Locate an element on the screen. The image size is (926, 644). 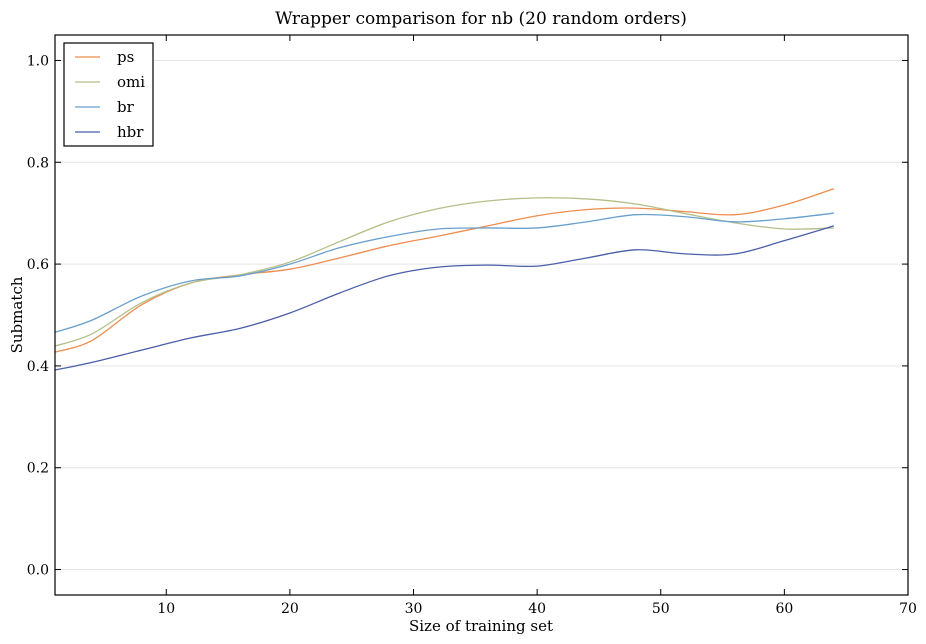
y-tick-label: 0.8 is located at coordinates (38, 163).